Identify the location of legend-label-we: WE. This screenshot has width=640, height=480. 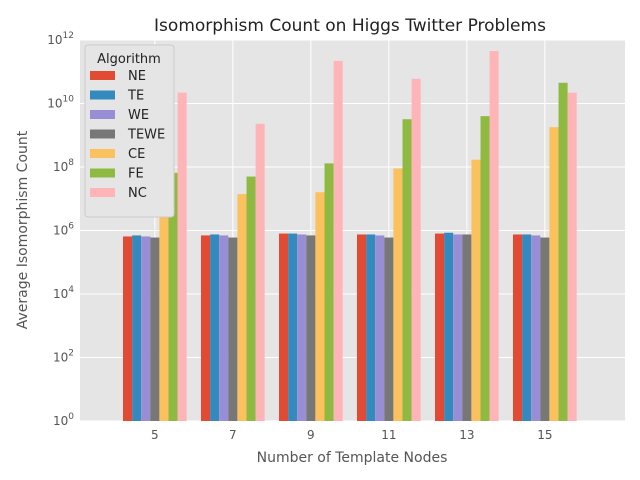
(138, 115).